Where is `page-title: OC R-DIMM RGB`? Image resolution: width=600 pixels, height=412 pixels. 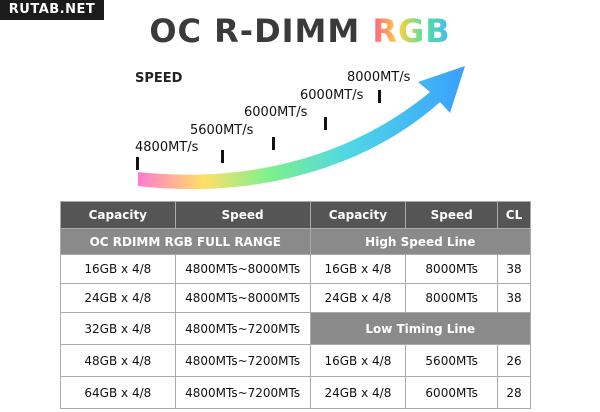 page-title: OC R-DIMM RGB is located at coordinates (300, 31).